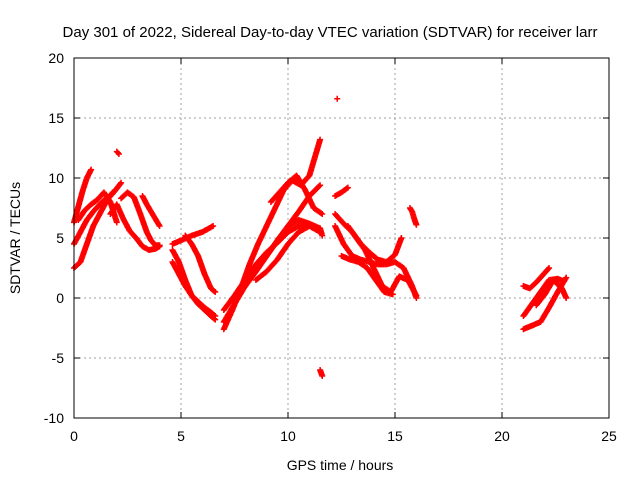  I want to click on x-tick-label: 25, so click(609, 436).